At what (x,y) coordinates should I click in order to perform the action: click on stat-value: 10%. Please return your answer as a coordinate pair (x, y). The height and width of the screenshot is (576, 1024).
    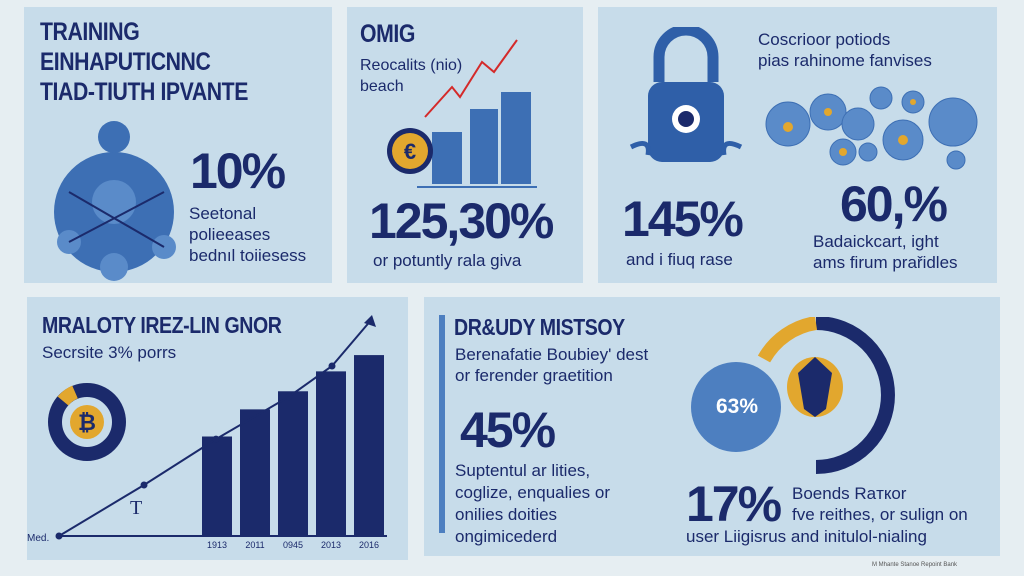
    Looking at the image, I should click on (238, 171).